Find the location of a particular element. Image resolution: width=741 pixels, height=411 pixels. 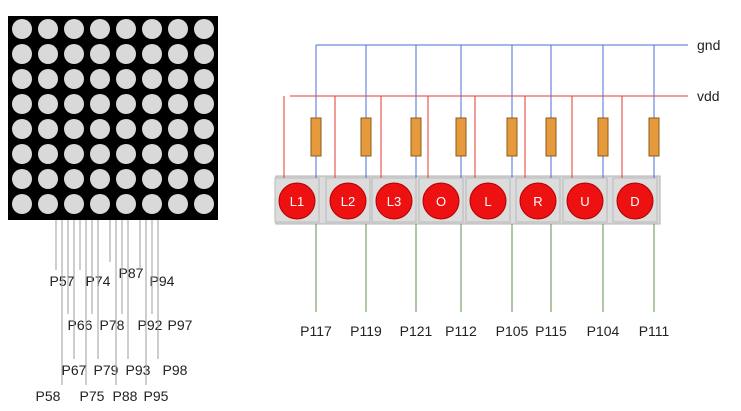

button-label: L1 is located at coordinates (297, 201).